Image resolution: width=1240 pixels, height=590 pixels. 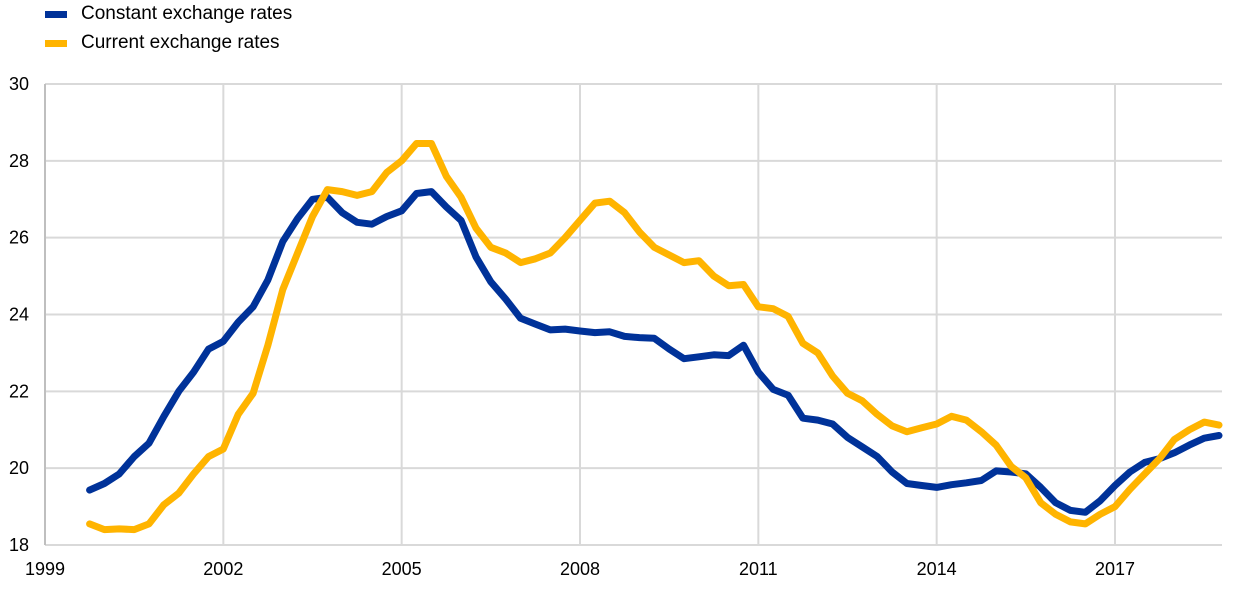 What do you see at coordinates (45, 569) in the screenshot?
I see `x-tick-label: 1999` at bounding box center [45, 569].